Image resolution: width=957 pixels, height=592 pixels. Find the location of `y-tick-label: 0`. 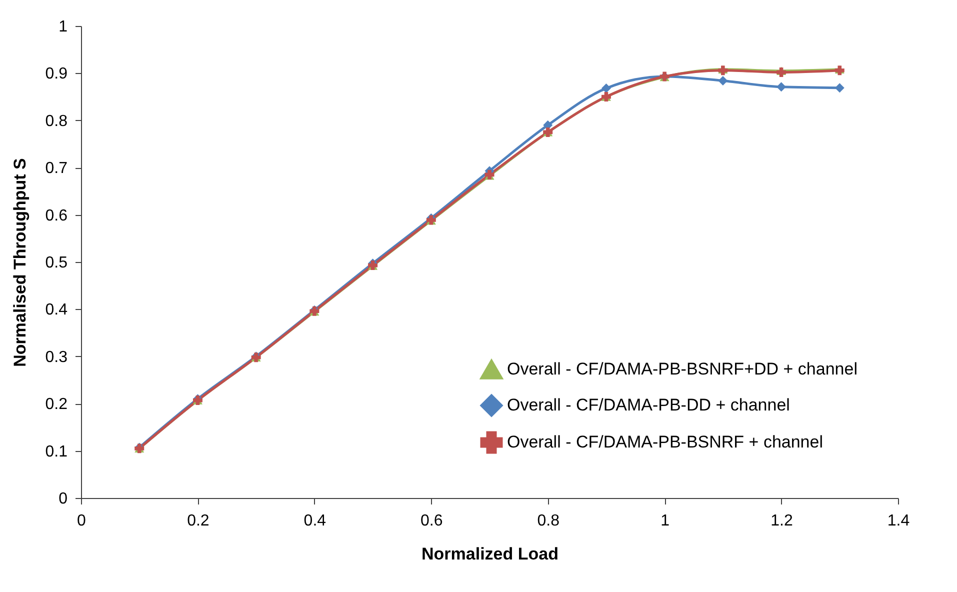

y-tick-label: 0 is located at coordinates (63, 499).